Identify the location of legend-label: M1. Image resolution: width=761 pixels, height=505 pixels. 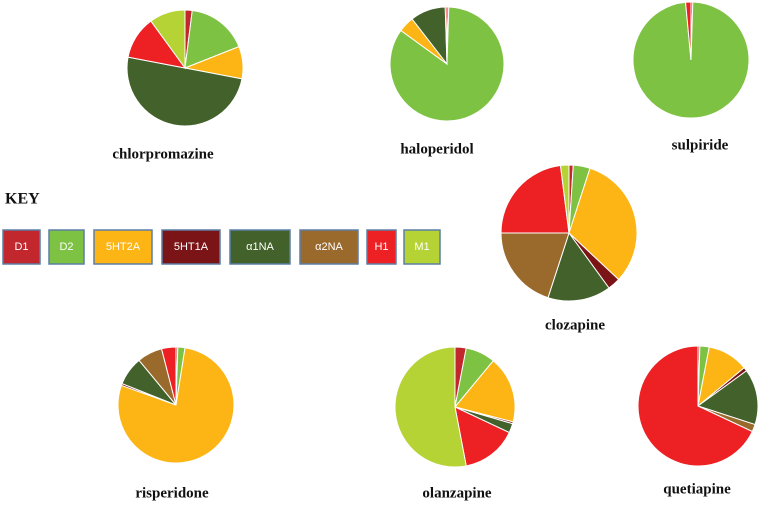
(421, 247).